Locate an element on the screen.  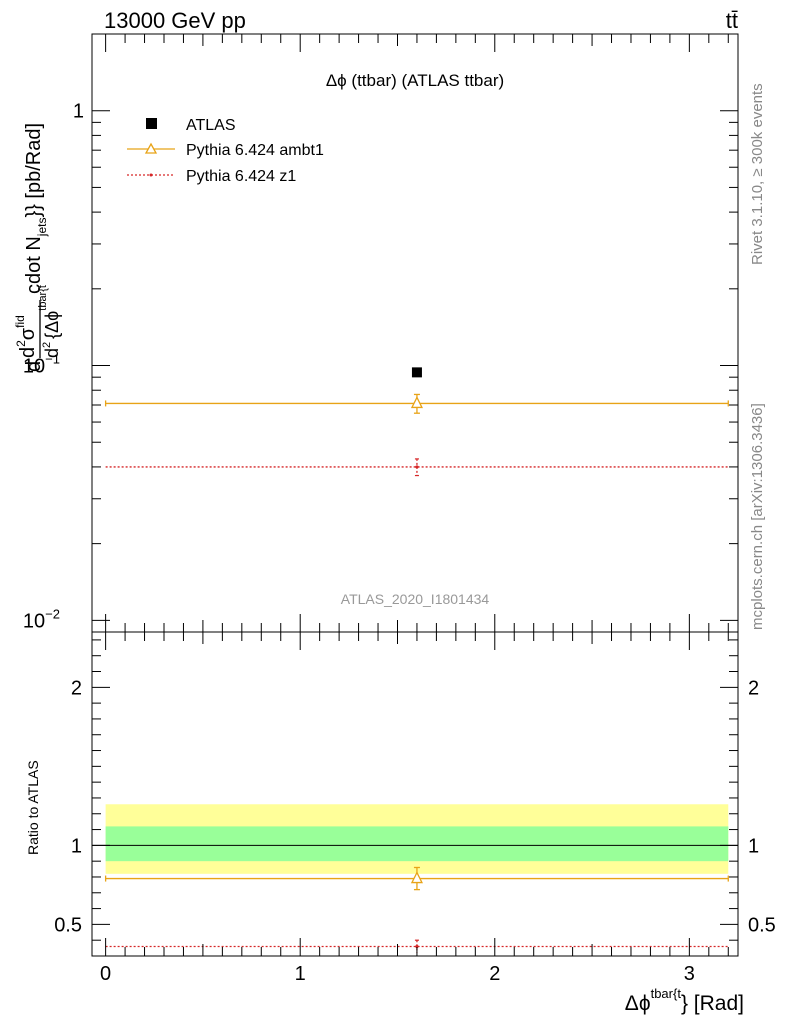
main-y-tick-label: 1 is located at coordinates (78, 112).